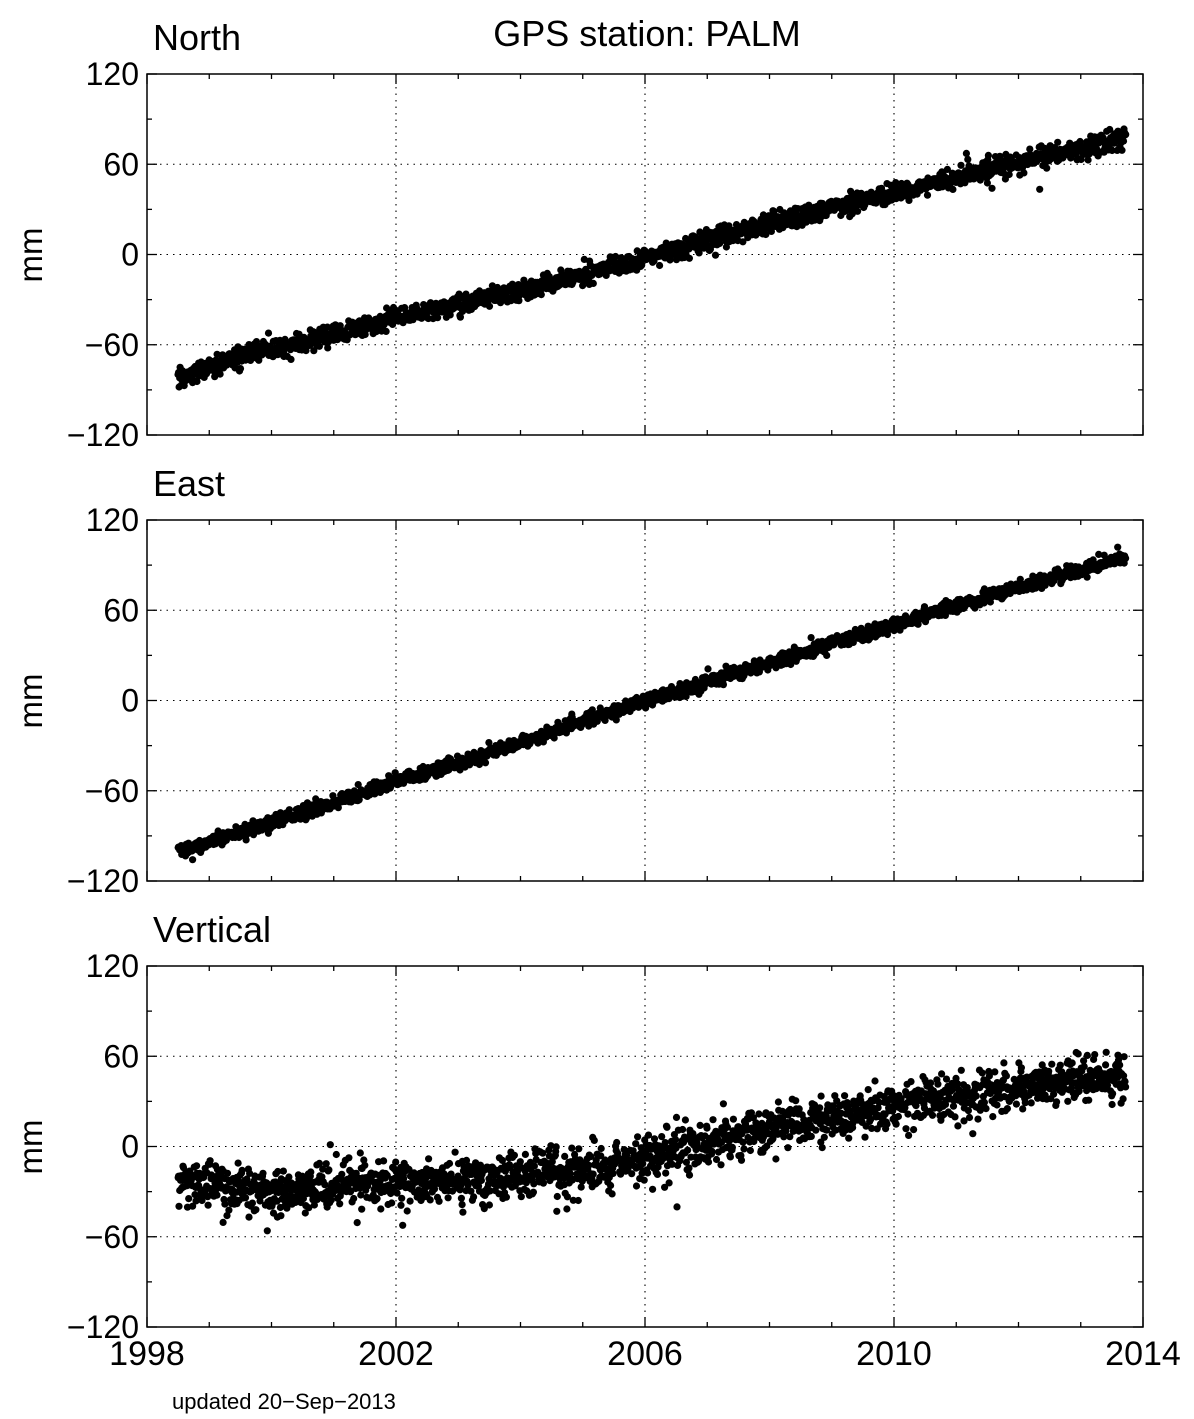 This screenshot has height=1419, width=1194. What do you see at coordinates (652, 1141) in the screenshot?
I see `data-points-vertical` at bounding box center [652, 1141].